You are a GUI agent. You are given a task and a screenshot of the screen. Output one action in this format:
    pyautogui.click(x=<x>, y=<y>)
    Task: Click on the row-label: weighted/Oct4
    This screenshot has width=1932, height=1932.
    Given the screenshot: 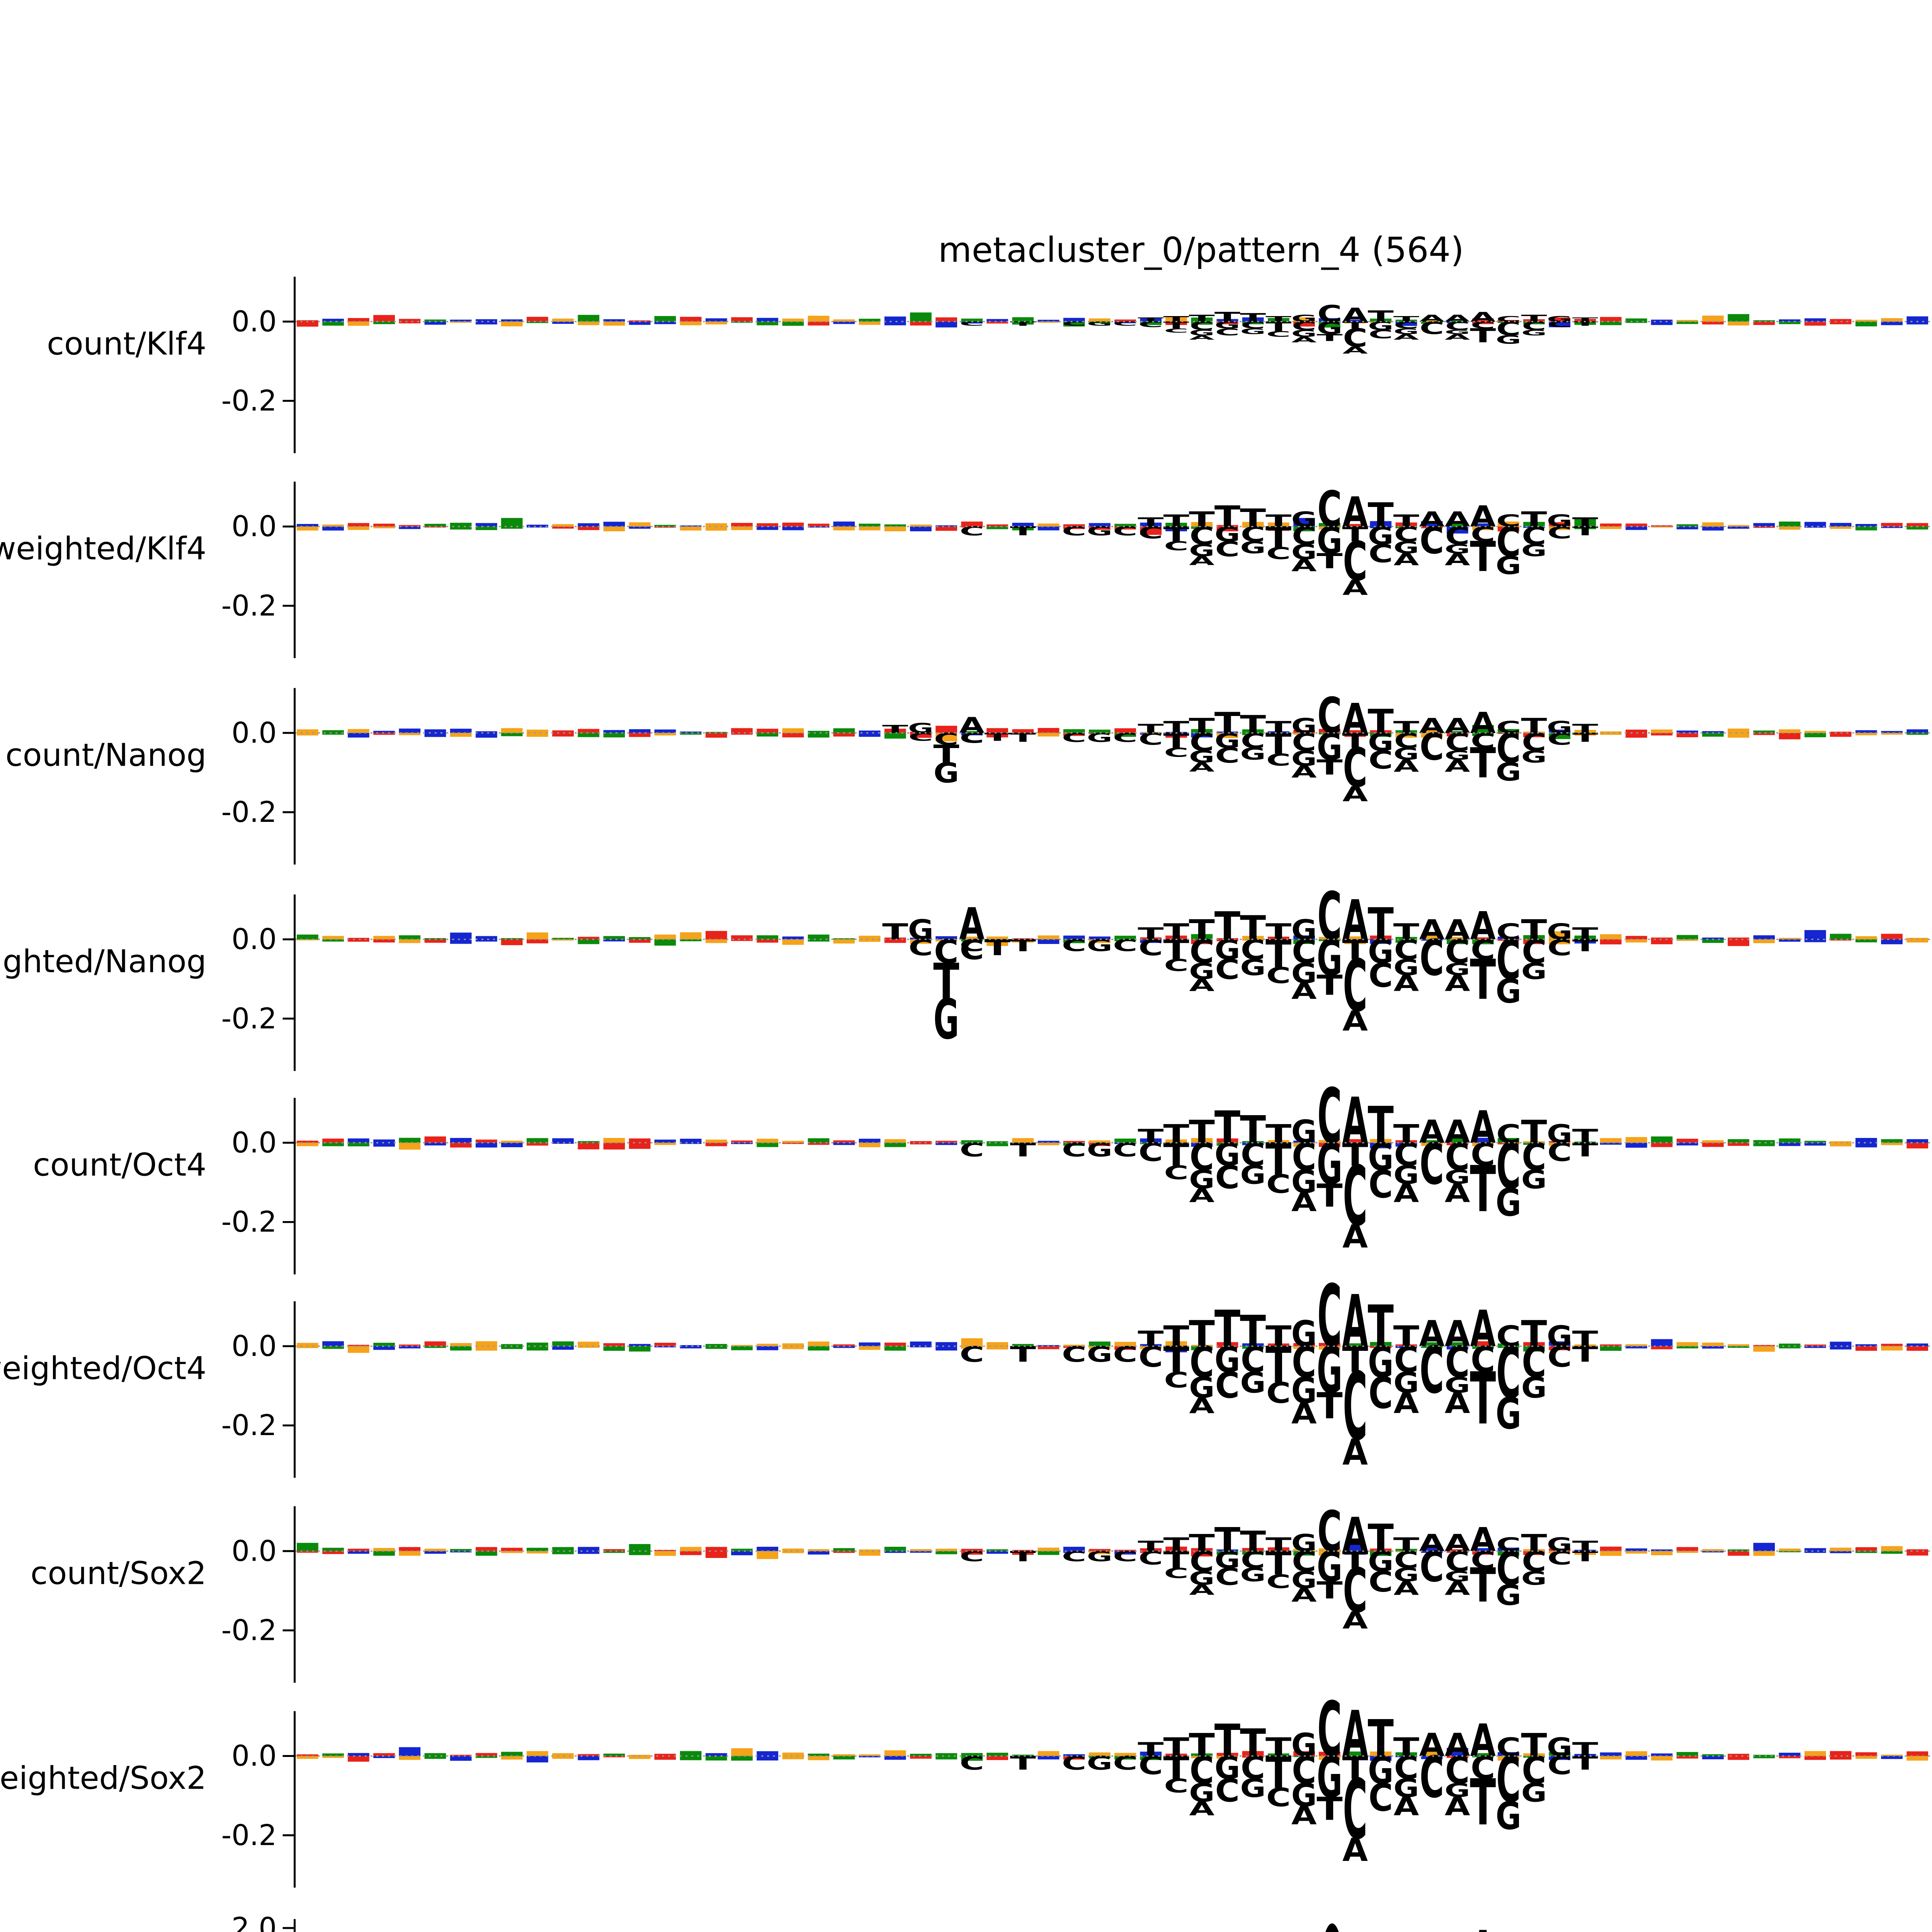 What is the action you would take?
    pyautogui.click(x=103, y=1369)
    